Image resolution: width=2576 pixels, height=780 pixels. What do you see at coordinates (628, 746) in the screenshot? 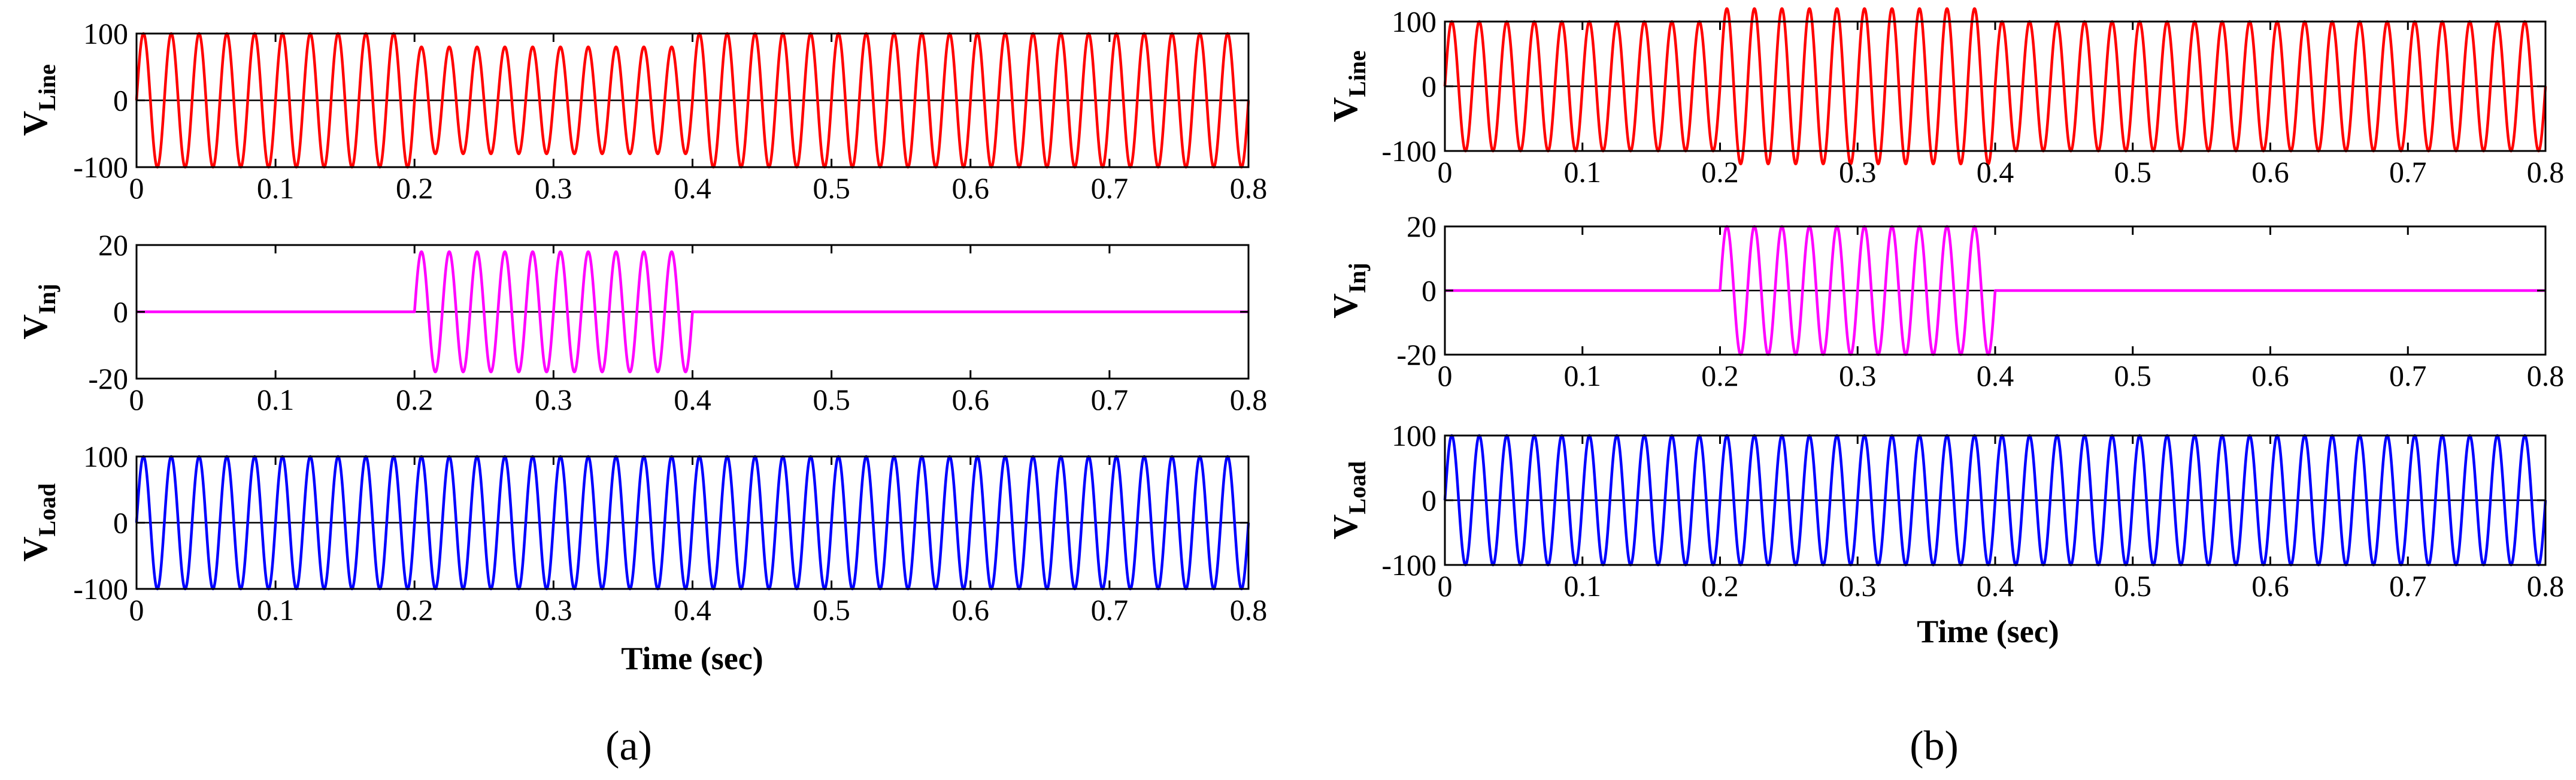
I see `panel-label-a: (a)` at bounding box center [628, 746].